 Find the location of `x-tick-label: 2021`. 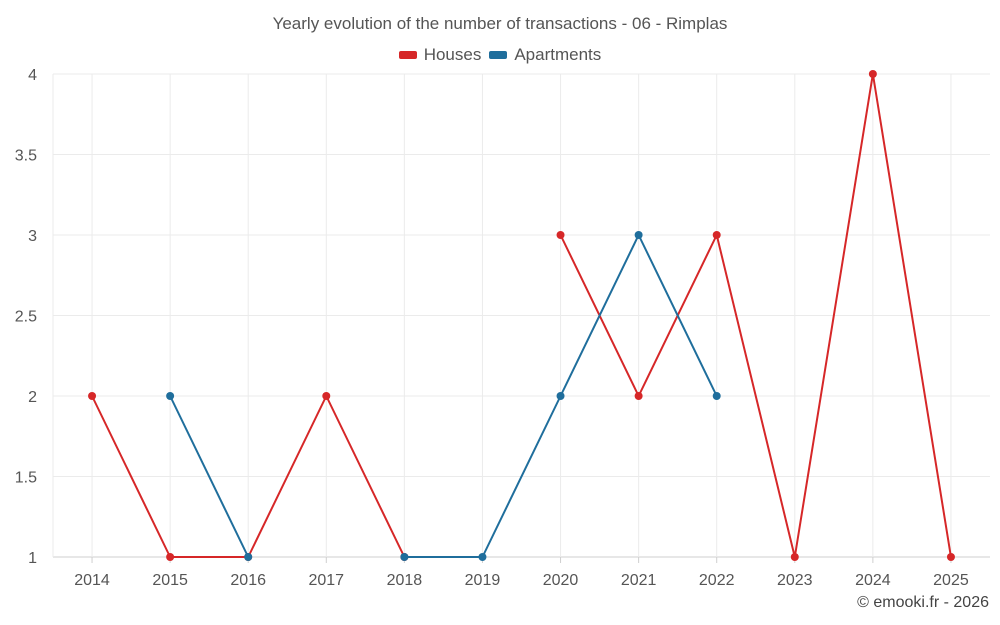

x-tick-label: 2021 is located at coordinates (639, 580).